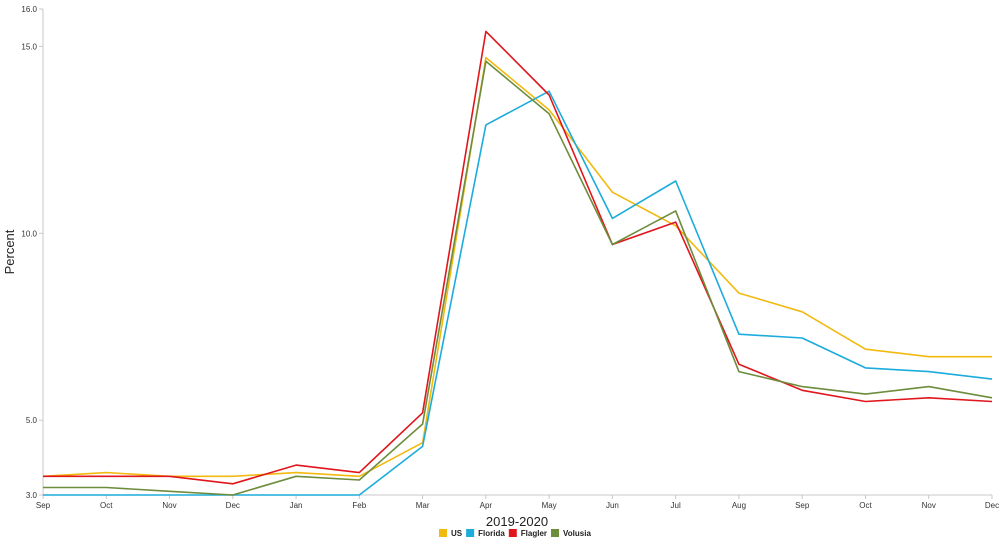 This screenshot has width=1000, height=544. I want to click on x-tick-label: May, so click(549, 505).